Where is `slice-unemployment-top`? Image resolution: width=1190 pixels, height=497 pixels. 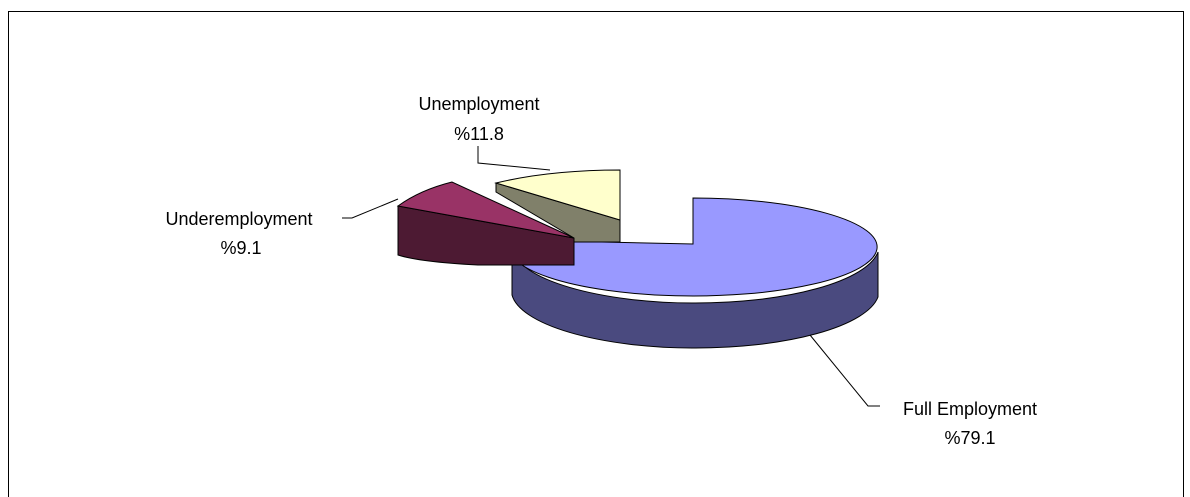 slice-unemployment-top is located at coordinates (557, 195).